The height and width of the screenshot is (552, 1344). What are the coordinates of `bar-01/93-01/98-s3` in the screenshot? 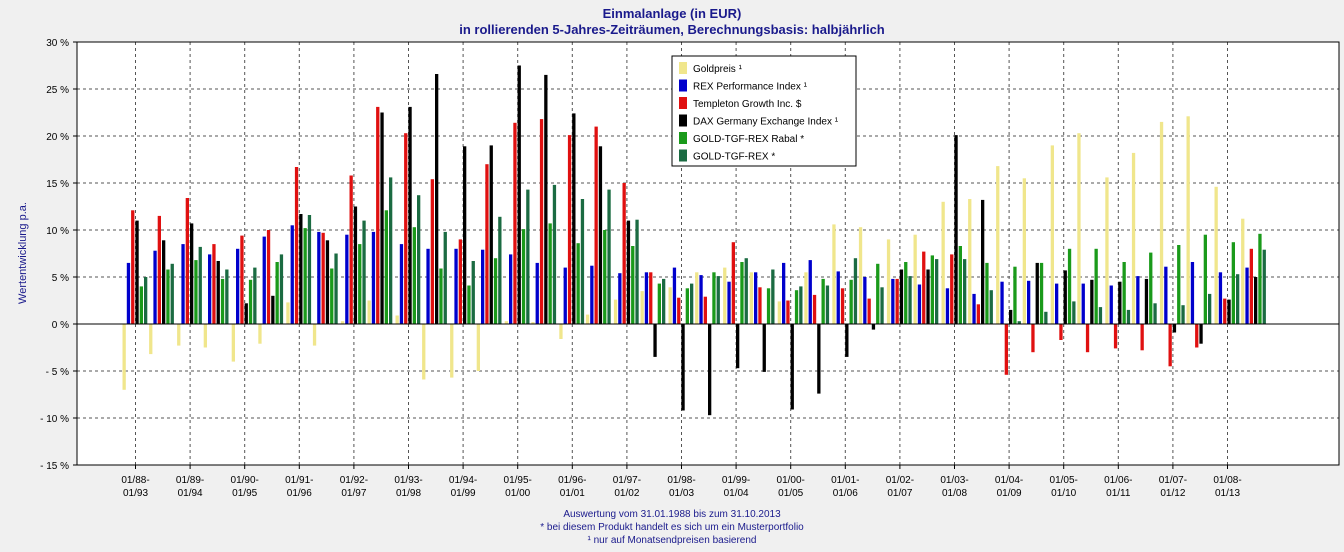 It's located at (410, 215).